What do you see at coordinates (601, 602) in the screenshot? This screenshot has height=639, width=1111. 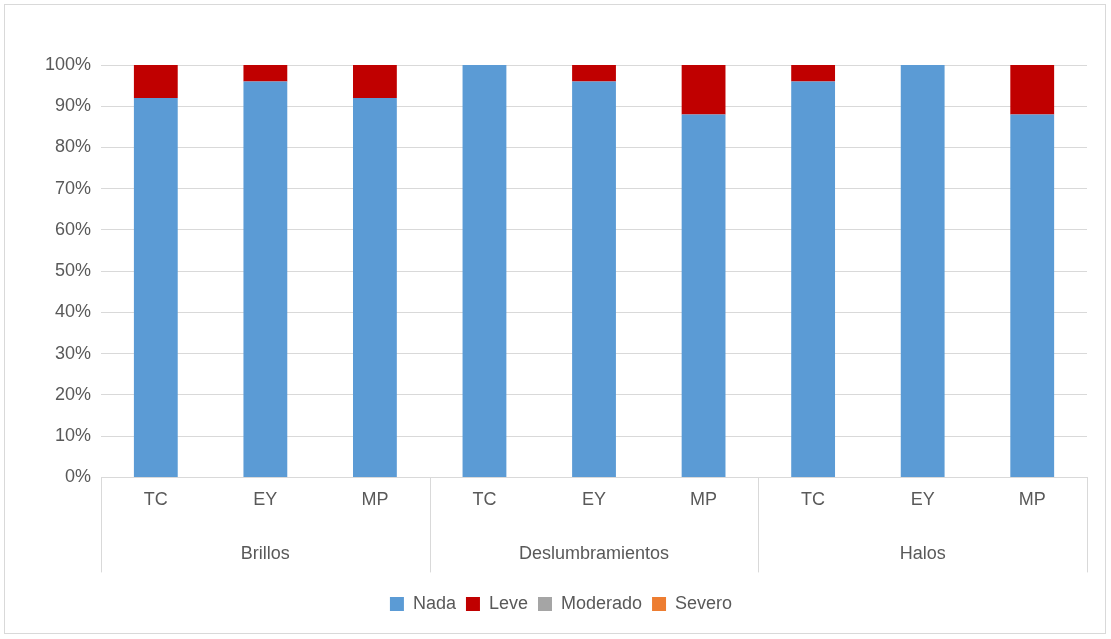 I see `legend-label: Moderado` at bounding box center [601, 602].